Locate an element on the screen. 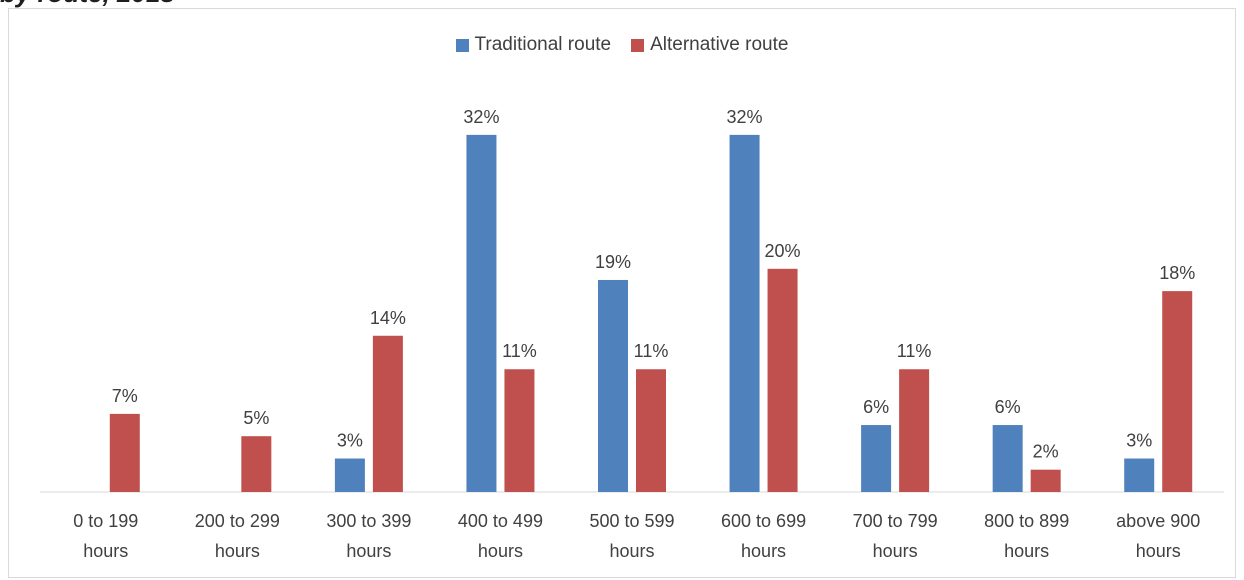  data-label-alternative-3: 11% is located at coordinates (519, 351).